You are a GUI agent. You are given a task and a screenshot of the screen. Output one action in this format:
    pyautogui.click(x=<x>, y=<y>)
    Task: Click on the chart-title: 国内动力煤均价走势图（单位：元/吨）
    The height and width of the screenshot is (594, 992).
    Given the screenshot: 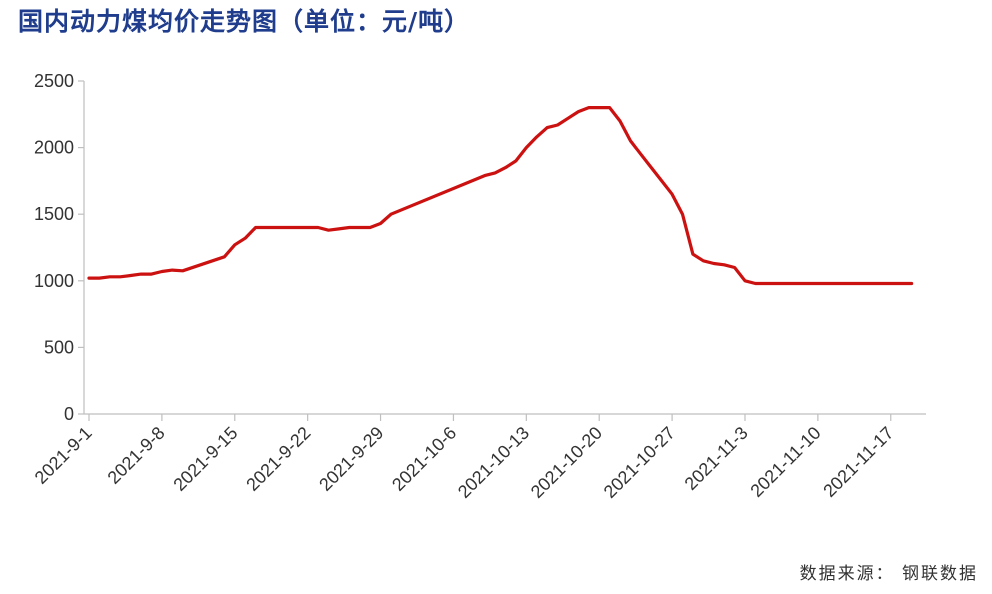 What is the action you would take?
    pyautogui.click(x=244, y=21)
    